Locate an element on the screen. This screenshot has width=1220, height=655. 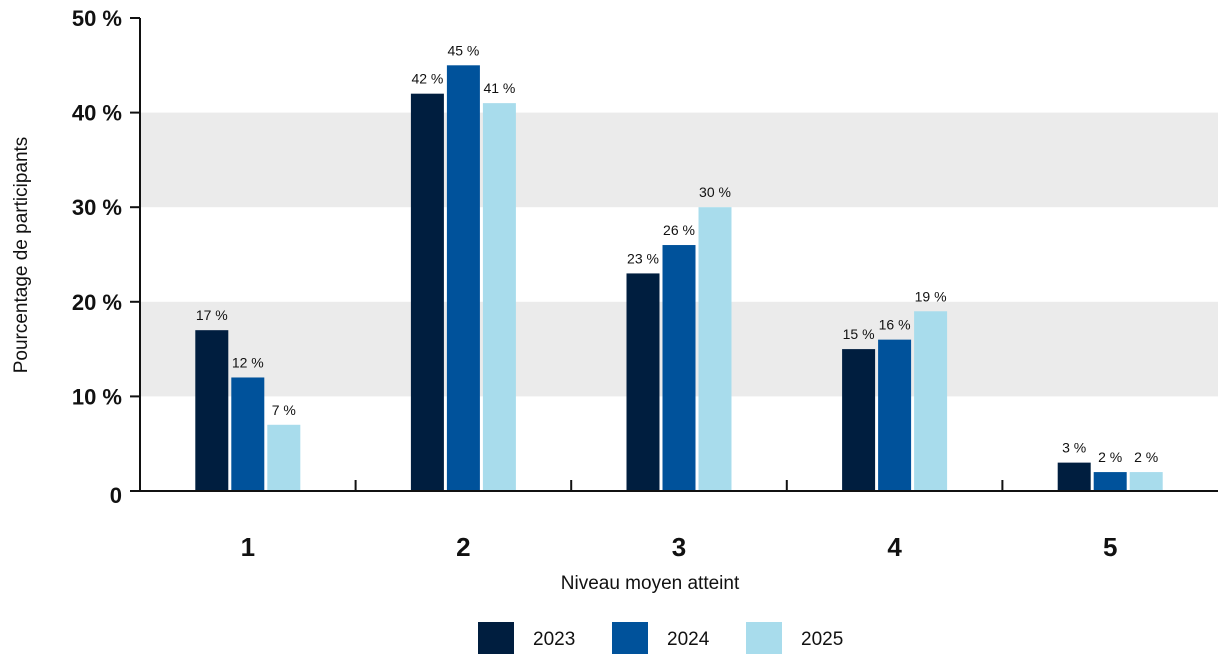
data-label-2024-1: 12 % is located at coordinates (248, 362).